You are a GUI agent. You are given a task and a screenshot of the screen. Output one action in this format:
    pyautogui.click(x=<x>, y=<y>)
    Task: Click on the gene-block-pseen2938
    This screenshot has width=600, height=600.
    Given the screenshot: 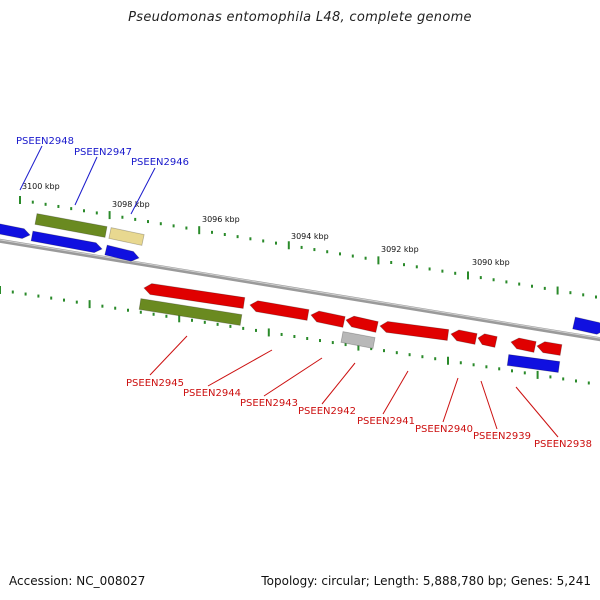 What is the action you would take?
    pyautogui.click(x=533, y=363)
    